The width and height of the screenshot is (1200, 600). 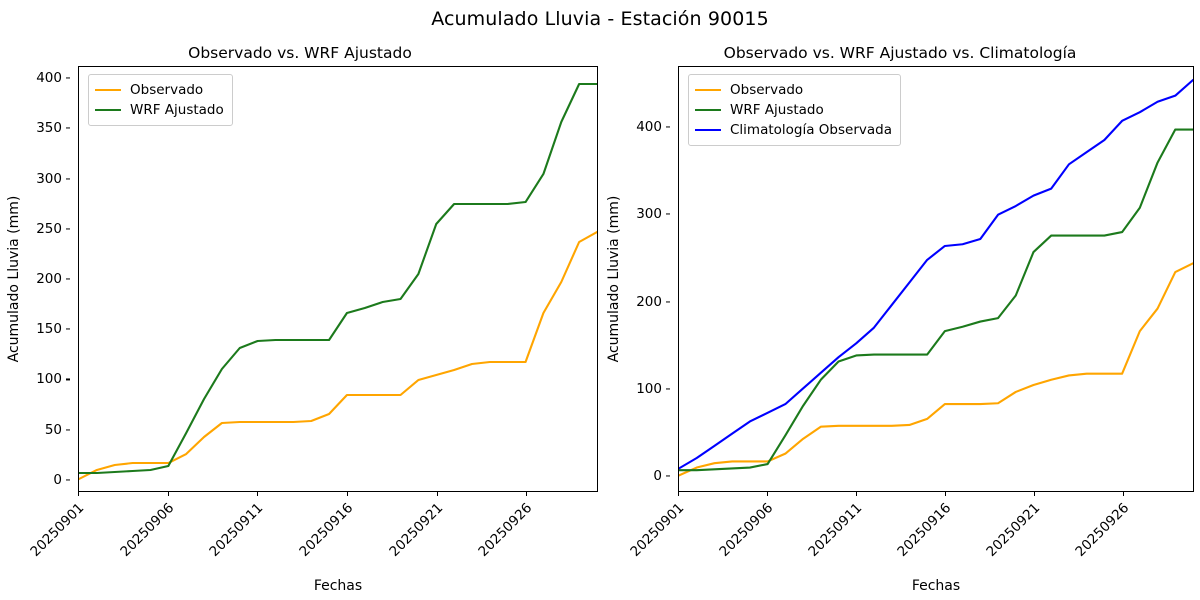 What do you see at coordinates (647, 279) in the screenshot?
I see `y-axis-right: 0 100 200 300 400` at bounding box center [647, 279].